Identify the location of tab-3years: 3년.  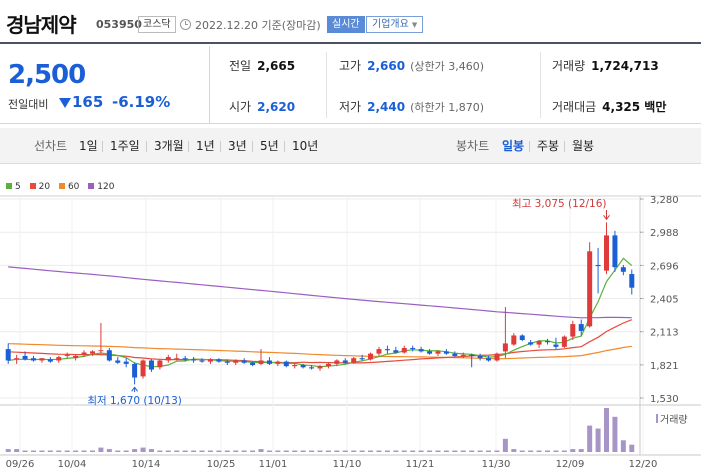
(237, 146).